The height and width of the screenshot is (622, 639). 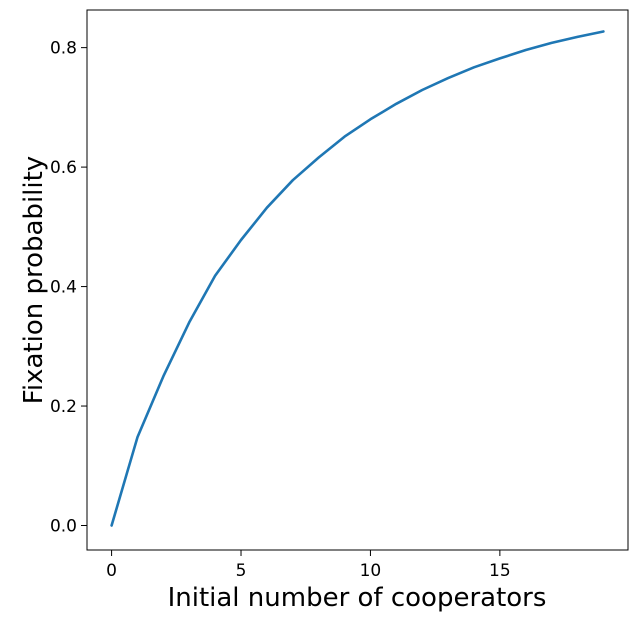 What do you see at coordinates (63, 407) in the screenshot?
I see `y-tick-label: 0.2` at bounding box center [63, 407].